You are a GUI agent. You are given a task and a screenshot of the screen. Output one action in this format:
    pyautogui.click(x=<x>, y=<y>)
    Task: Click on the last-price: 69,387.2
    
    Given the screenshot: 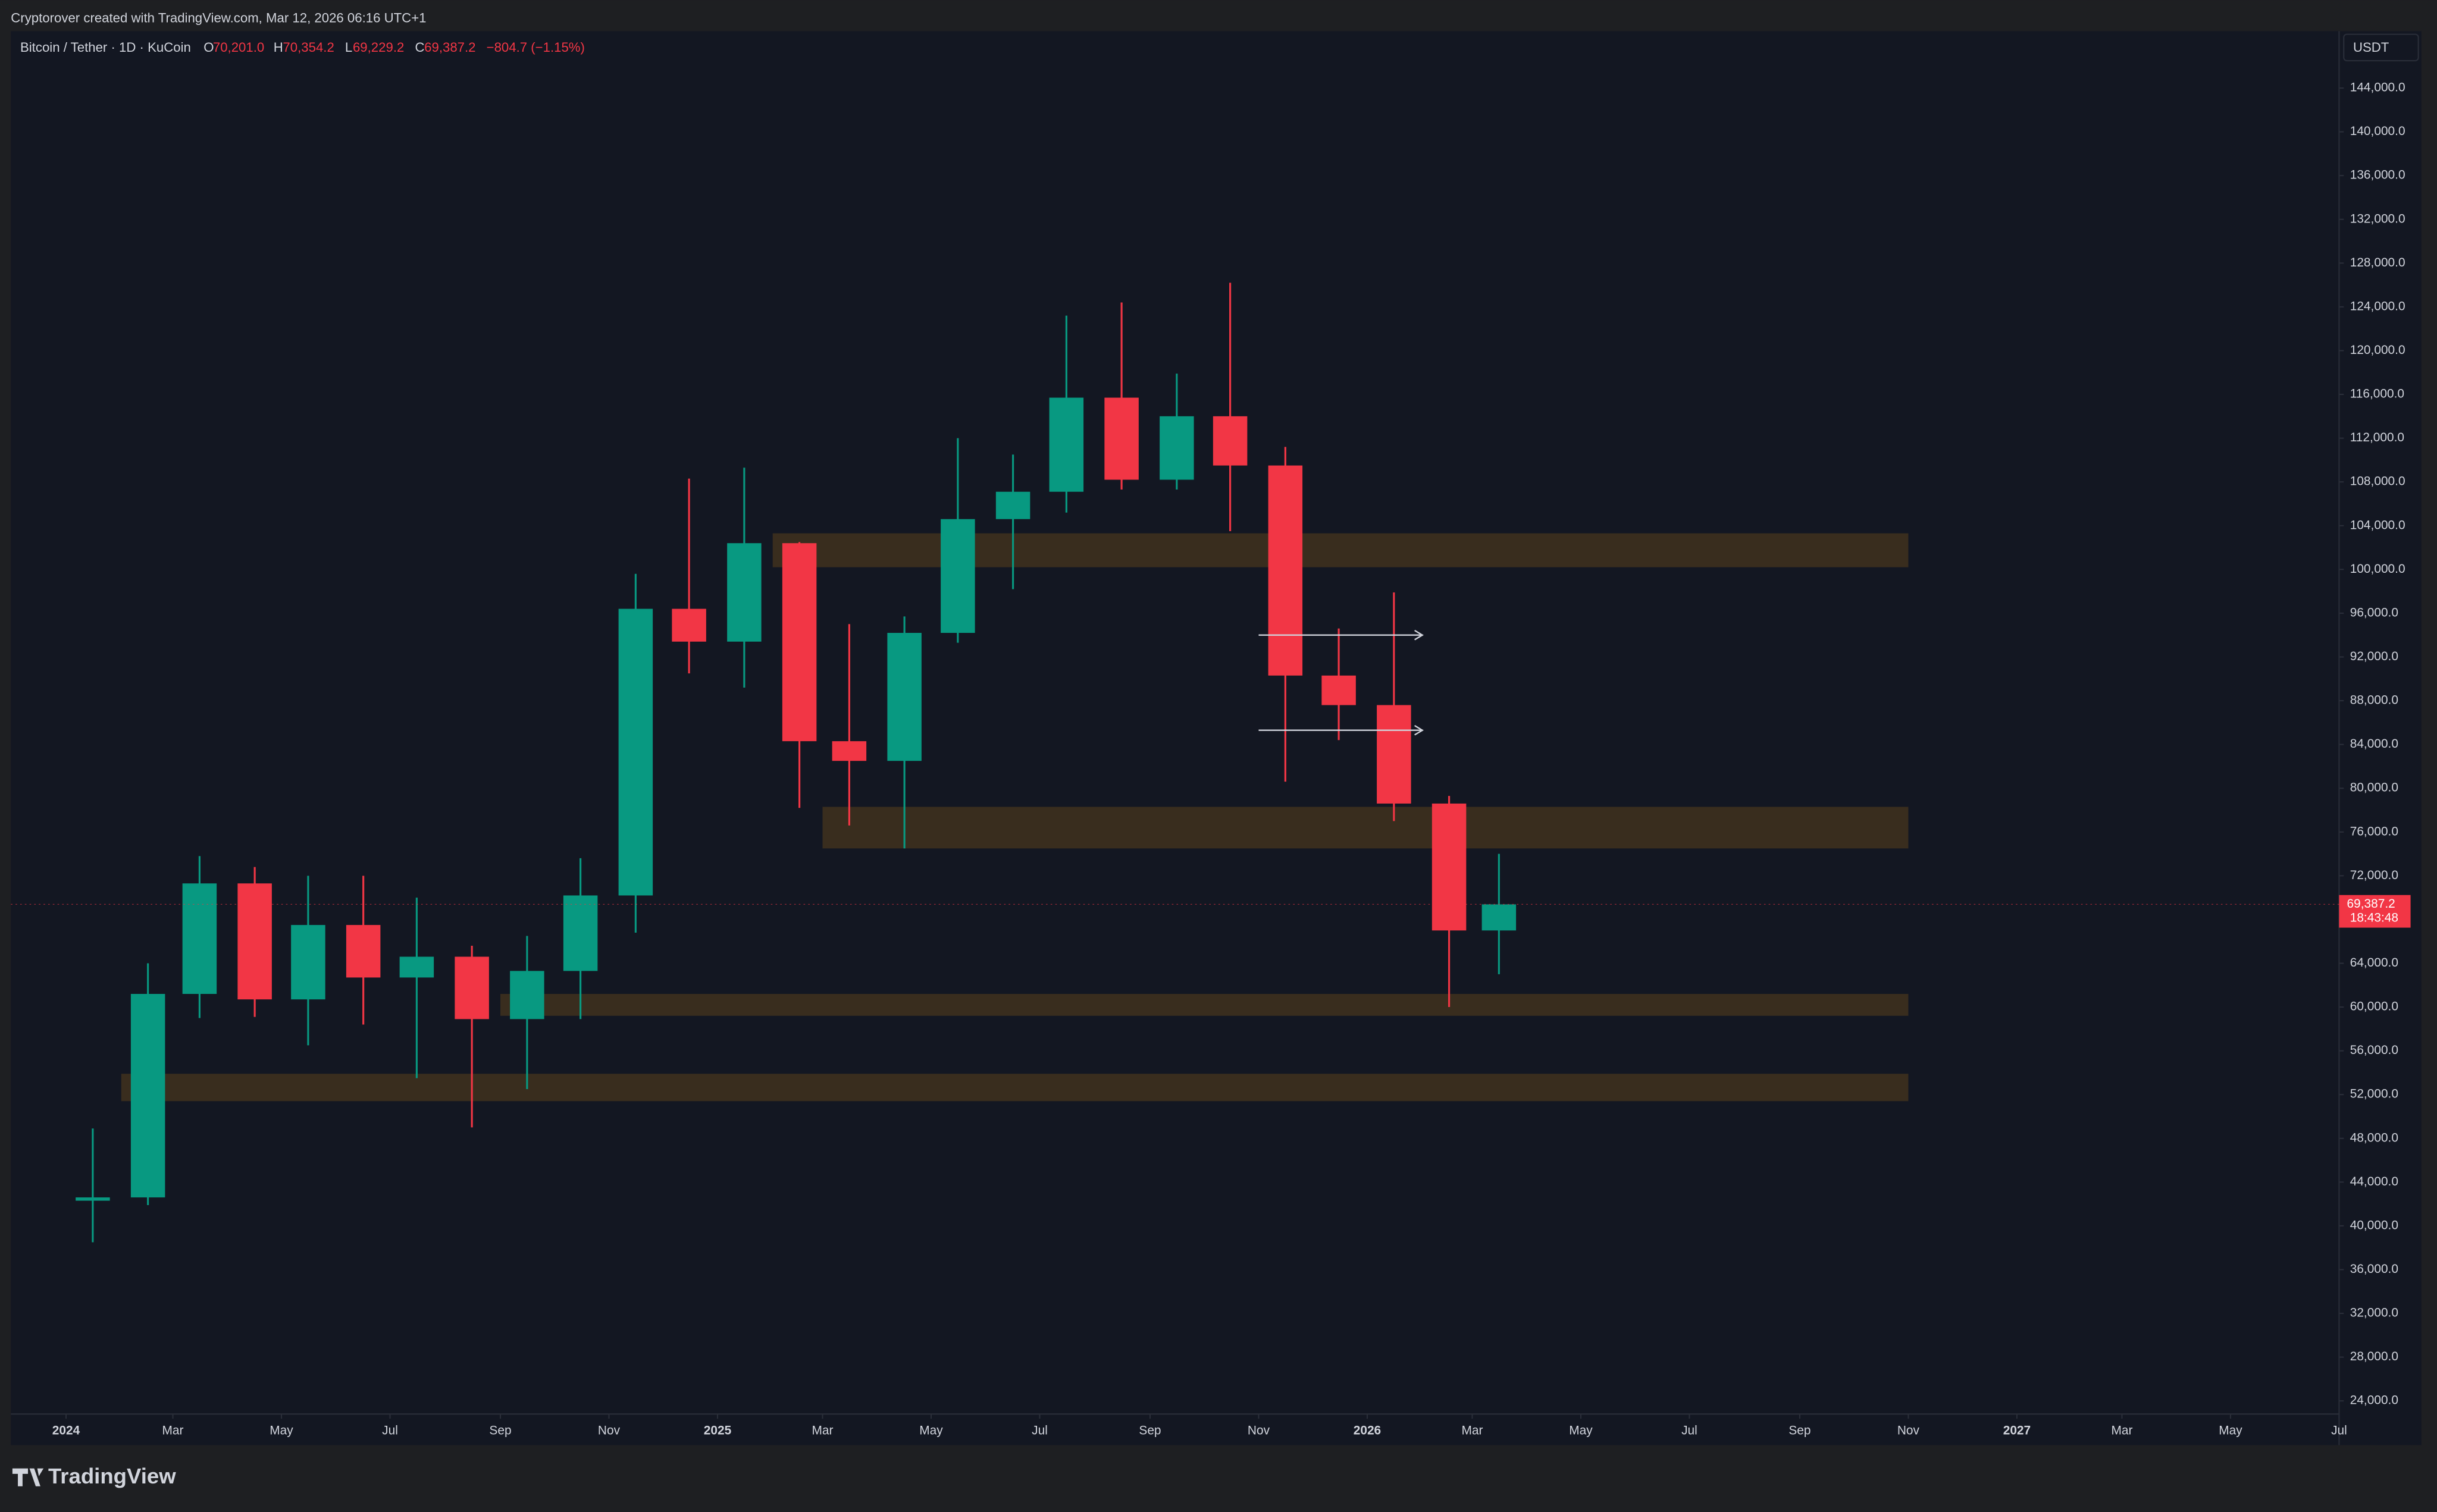 What is the action you would take?
    pyautogui.click(x=2371, y=904)
    